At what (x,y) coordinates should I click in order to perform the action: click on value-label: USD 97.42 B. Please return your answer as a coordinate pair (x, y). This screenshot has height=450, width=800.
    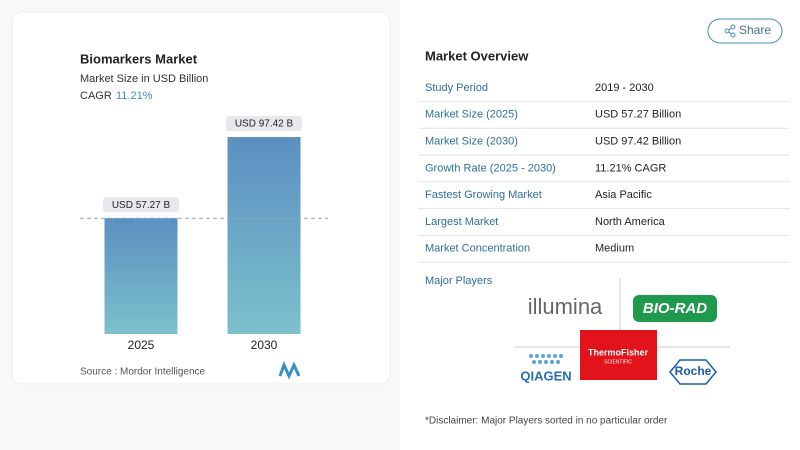
    Looking at the image, I should click on (264, 124).